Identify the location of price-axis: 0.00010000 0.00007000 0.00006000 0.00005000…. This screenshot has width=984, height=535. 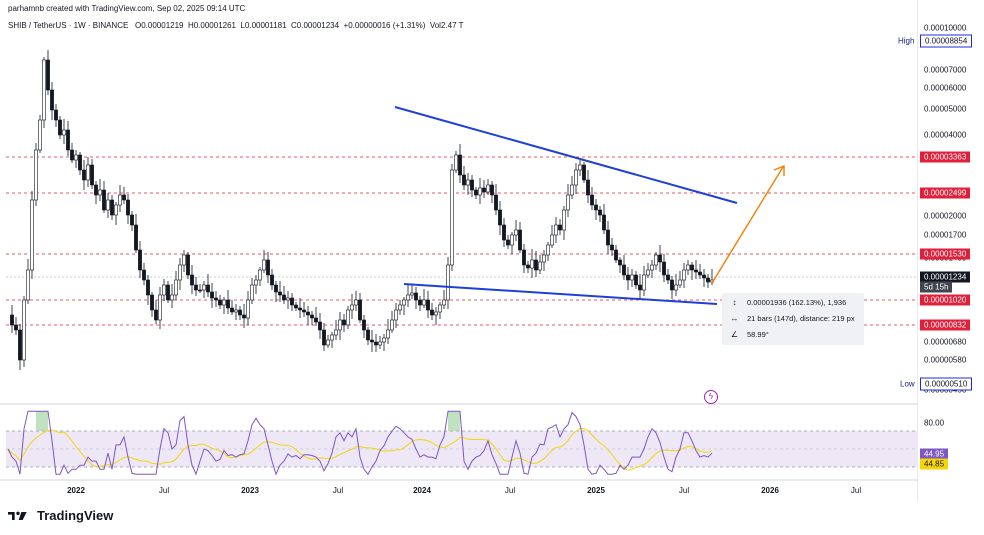
(951, 250).